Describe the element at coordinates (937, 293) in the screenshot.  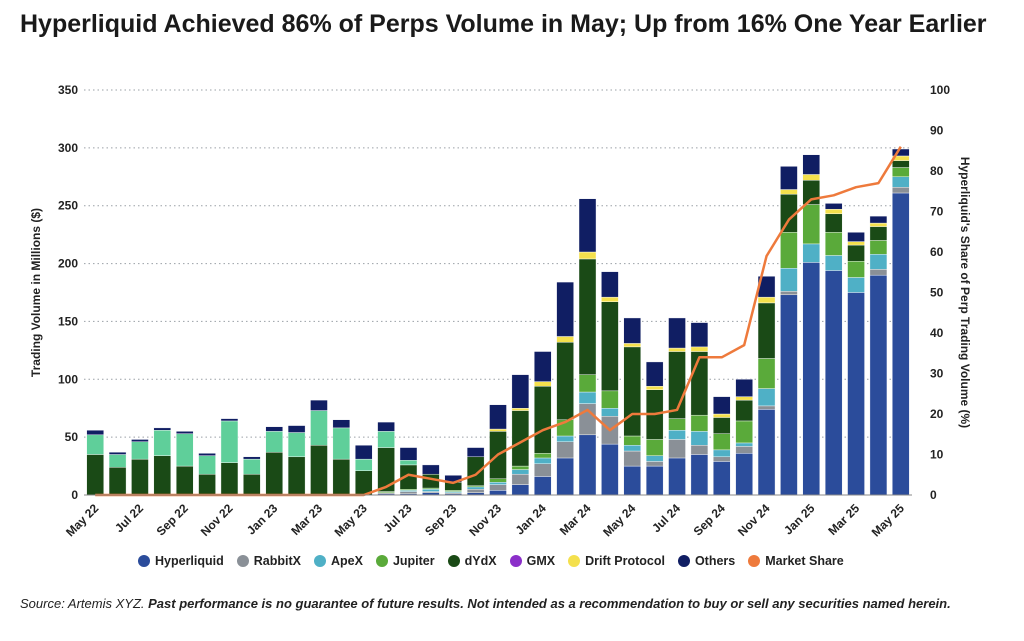
I see `y2-tick-label: 50` at that location.